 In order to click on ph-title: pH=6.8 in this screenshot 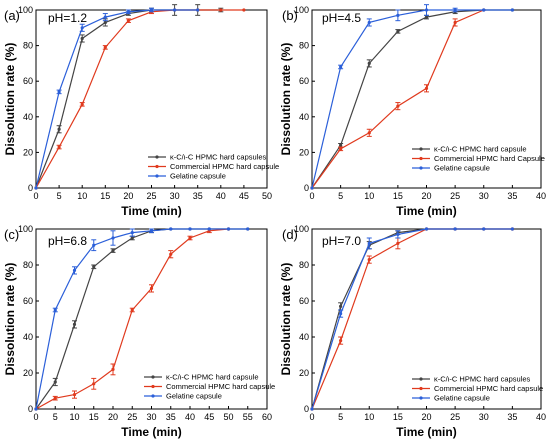, I will do `click(67, 241)`.